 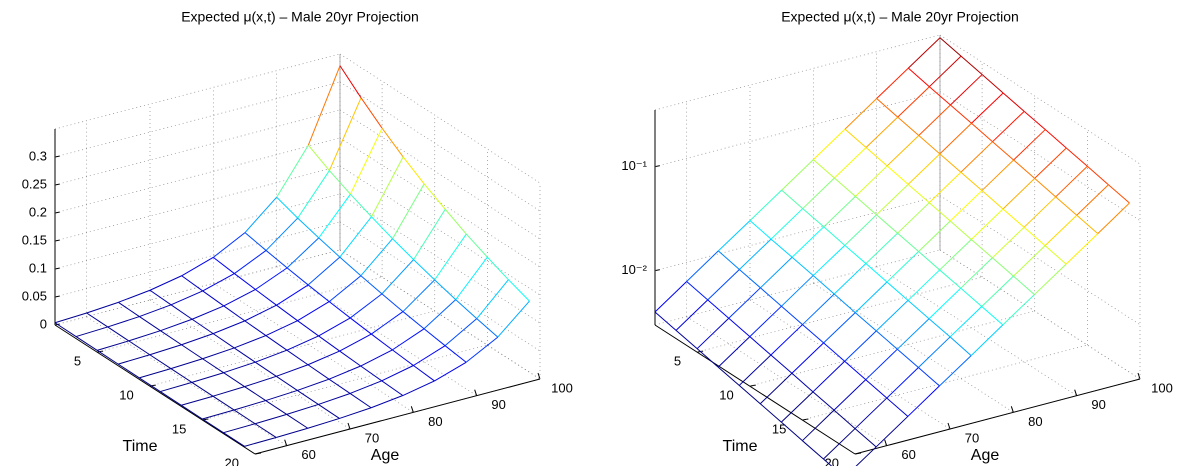 What do you see at coordinates (372, 437) in the screenshot?
I see `x-tick-label: 70` at bounding box center [372, 437].